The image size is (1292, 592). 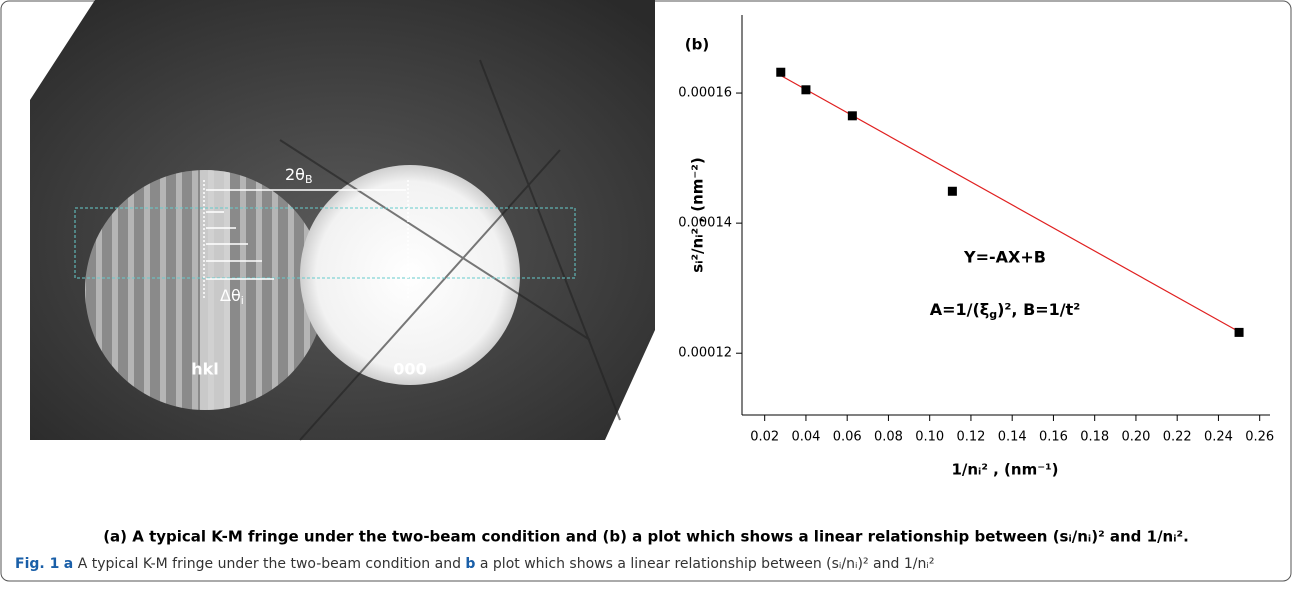 I want to click on part-label: b, so click(x=470, y=564).